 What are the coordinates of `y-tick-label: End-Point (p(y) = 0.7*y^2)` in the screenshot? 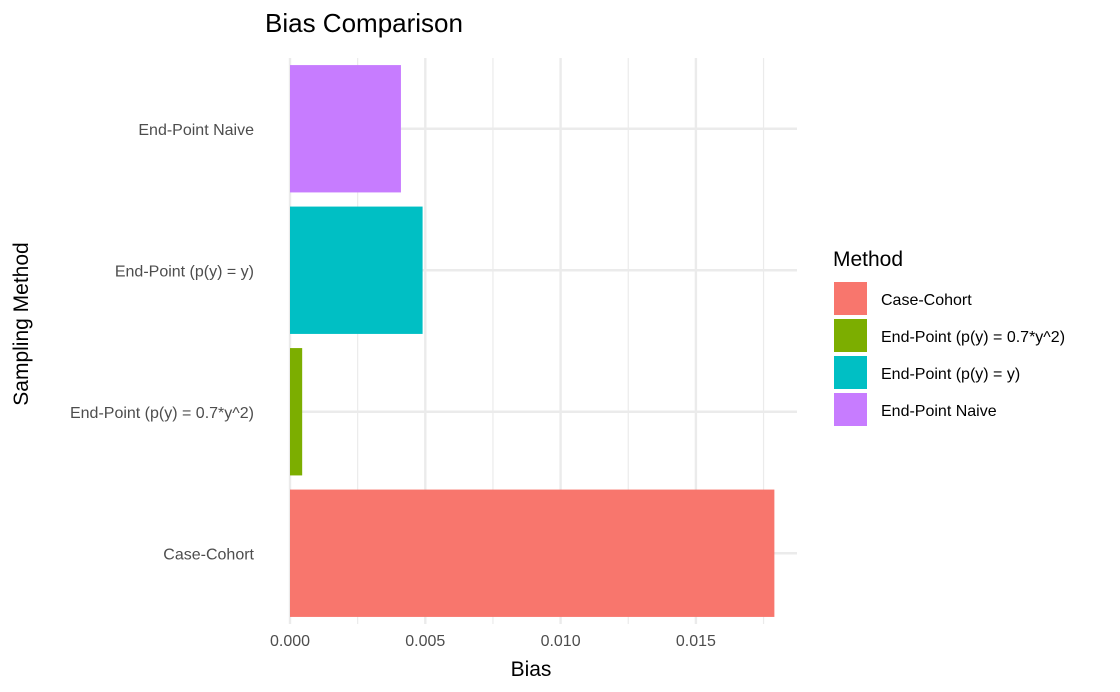 It's located at (162, 413).